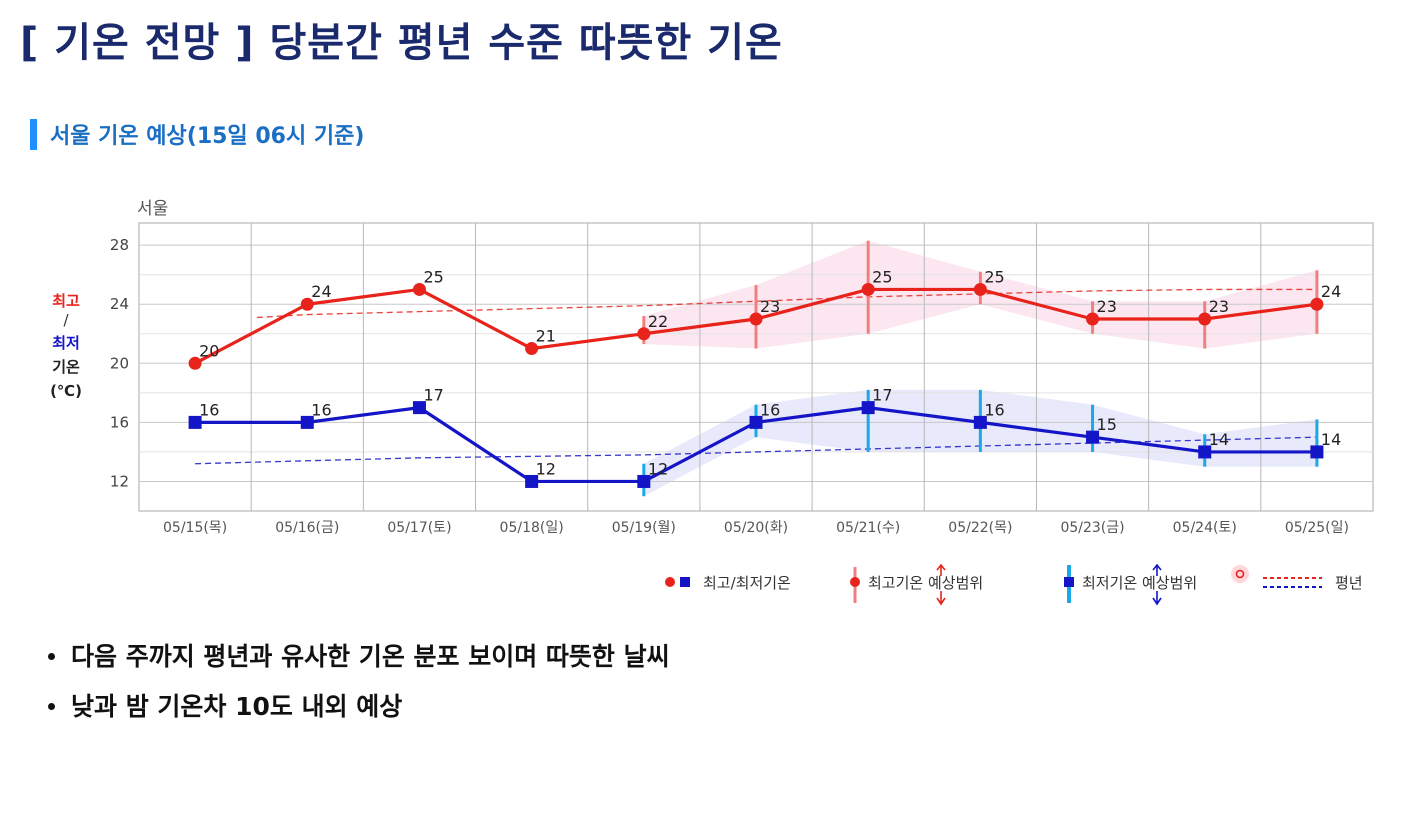 The height and width of the screenshot is (833, 1414). I want to click on legend-glow-icon, so click(1240, 574).